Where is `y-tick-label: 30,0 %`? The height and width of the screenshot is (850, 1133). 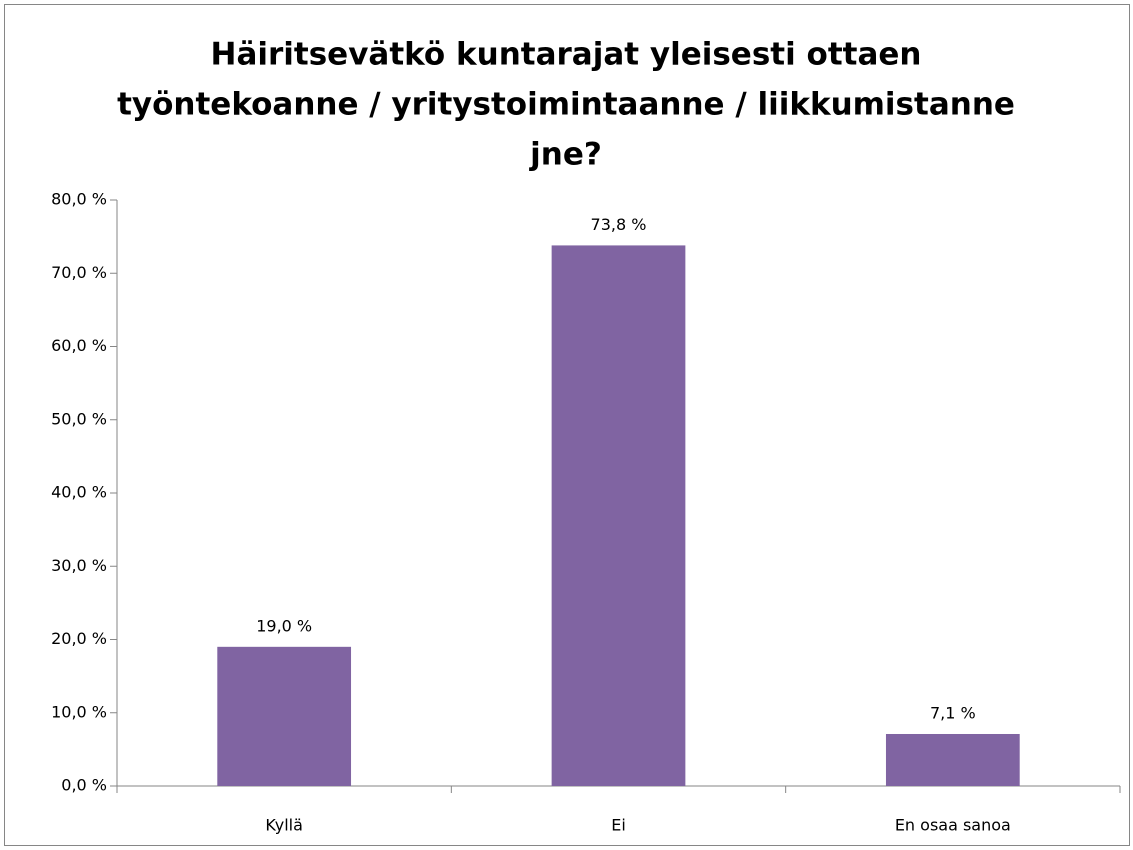 y-tick-label: 30,0 % is located at coordinates (79, 565).